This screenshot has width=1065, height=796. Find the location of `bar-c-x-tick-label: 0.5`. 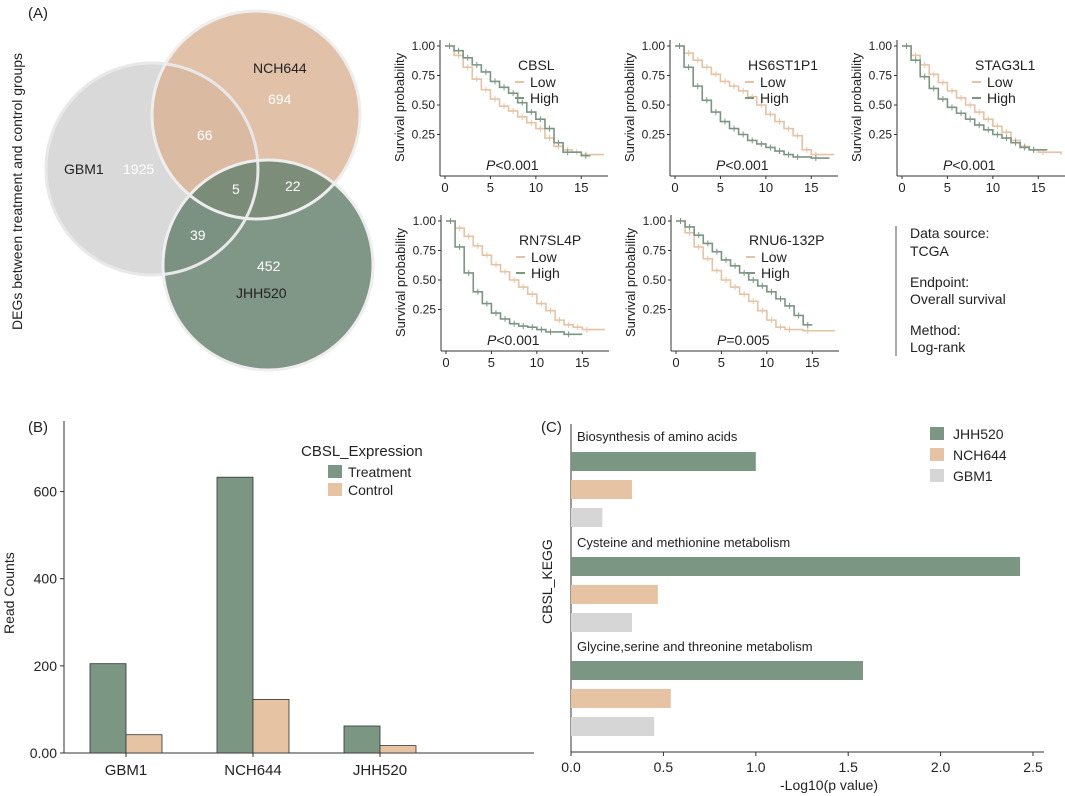

bar-c-x-tick-label: 0.5 is located at coordinates (664, 767).